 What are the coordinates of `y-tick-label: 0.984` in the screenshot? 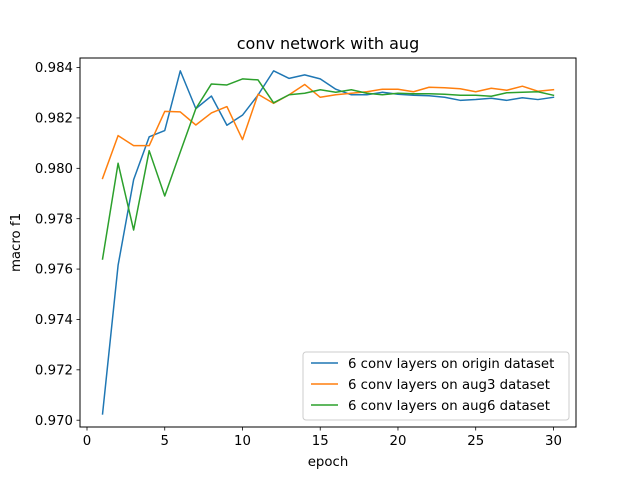 It's located at (54, 68).